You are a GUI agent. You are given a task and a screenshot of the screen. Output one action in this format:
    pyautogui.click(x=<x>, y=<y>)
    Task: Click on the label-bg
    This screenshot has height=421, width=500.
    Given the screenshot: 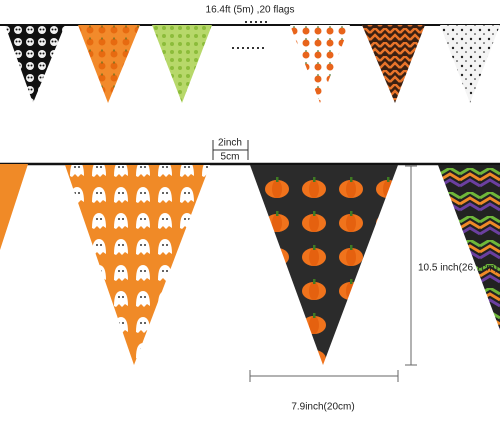 What is the action you would take?
    pyautogui.click(x=250, y=10)
    